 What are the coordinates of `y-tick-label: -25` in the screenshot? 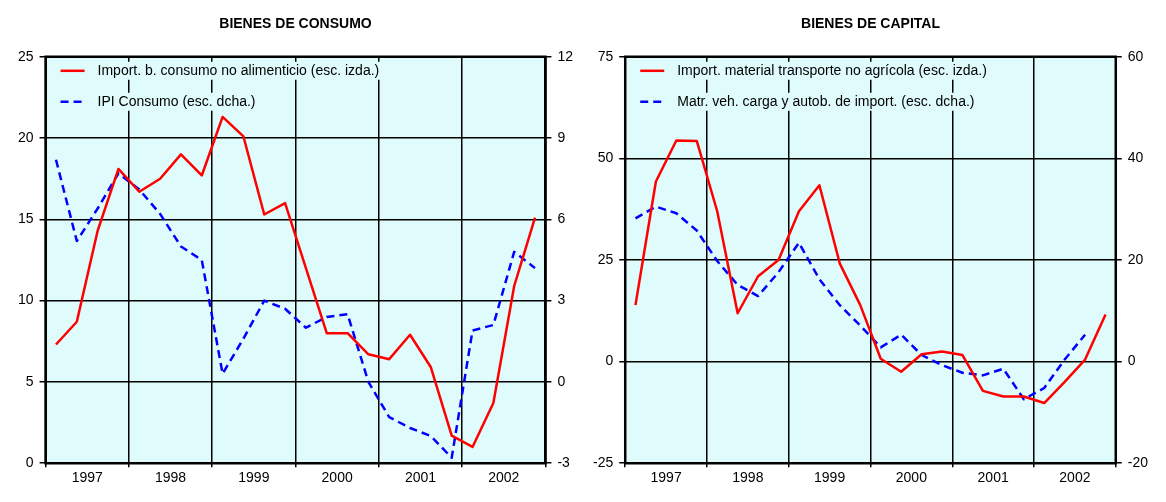 It's located at (603, 462).